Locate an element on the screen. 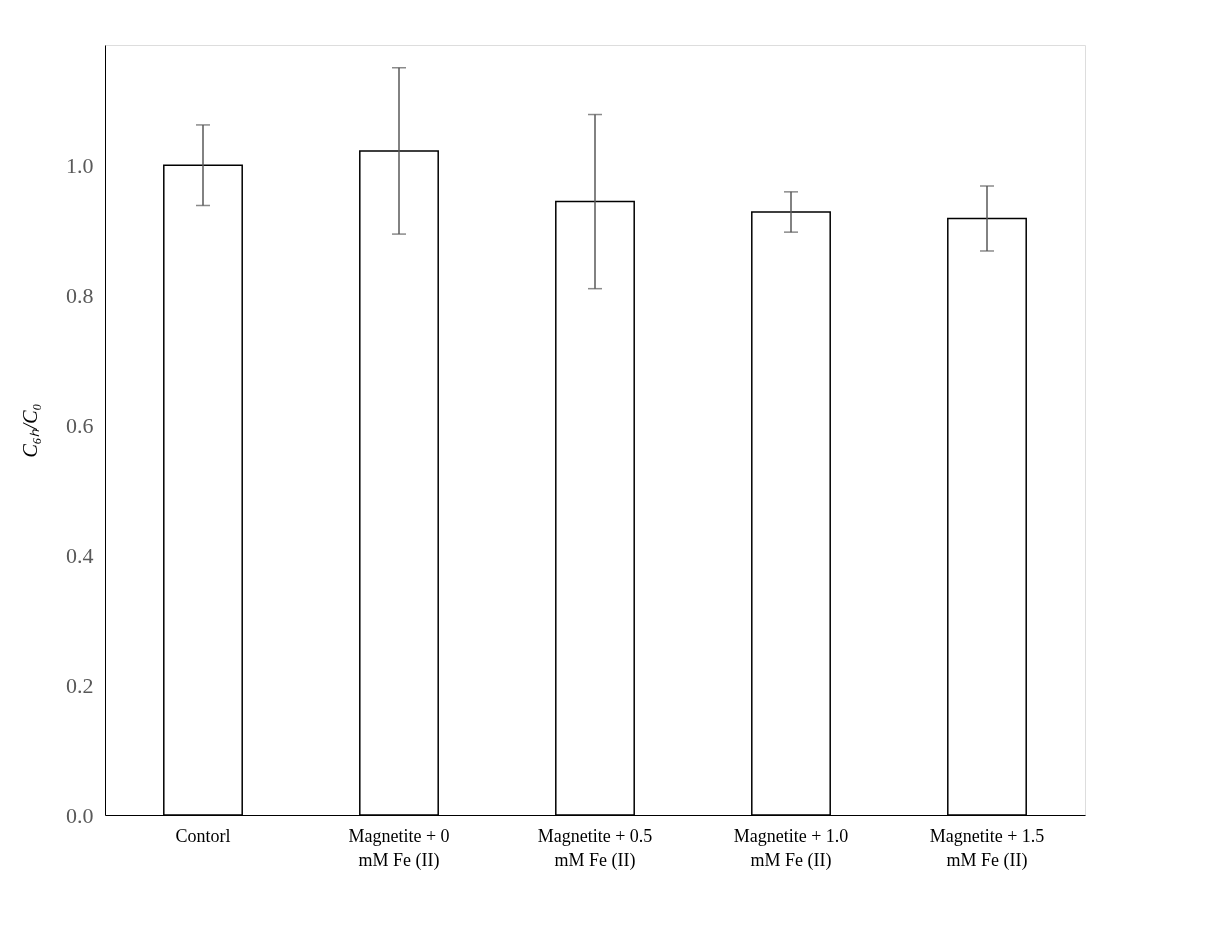 Image resolution: width=1232 pixels, height=936 pixels. x-tick-label: Magnetite + 1.5 mM Fe (II) is located at coordinates (987, 848).